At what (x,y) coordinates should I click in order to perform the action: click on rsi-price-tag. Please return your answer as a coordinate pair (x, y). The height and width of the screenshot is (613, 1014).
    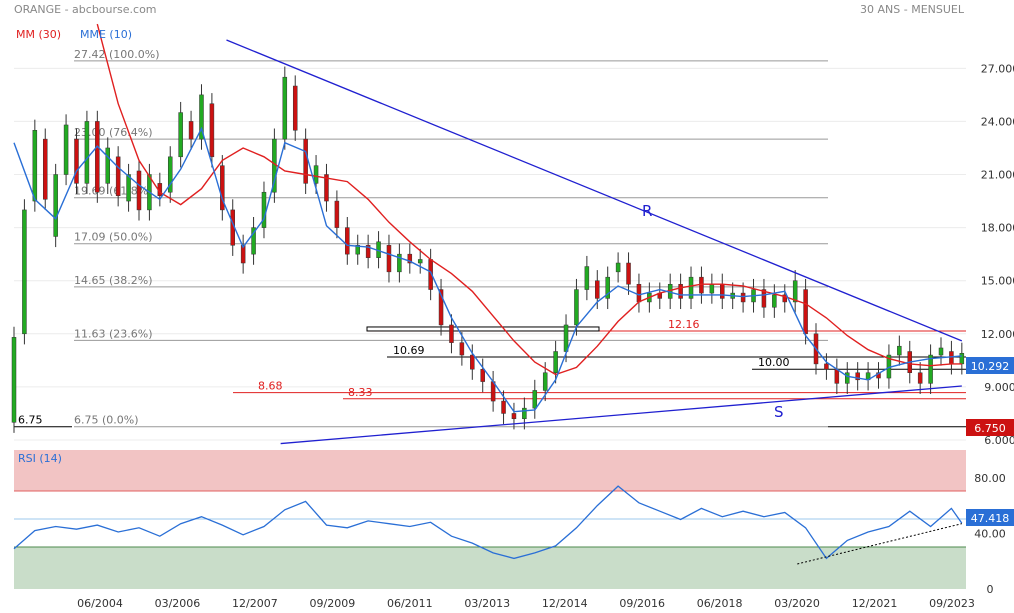
    Looking at the image, I should click on (990, 517).